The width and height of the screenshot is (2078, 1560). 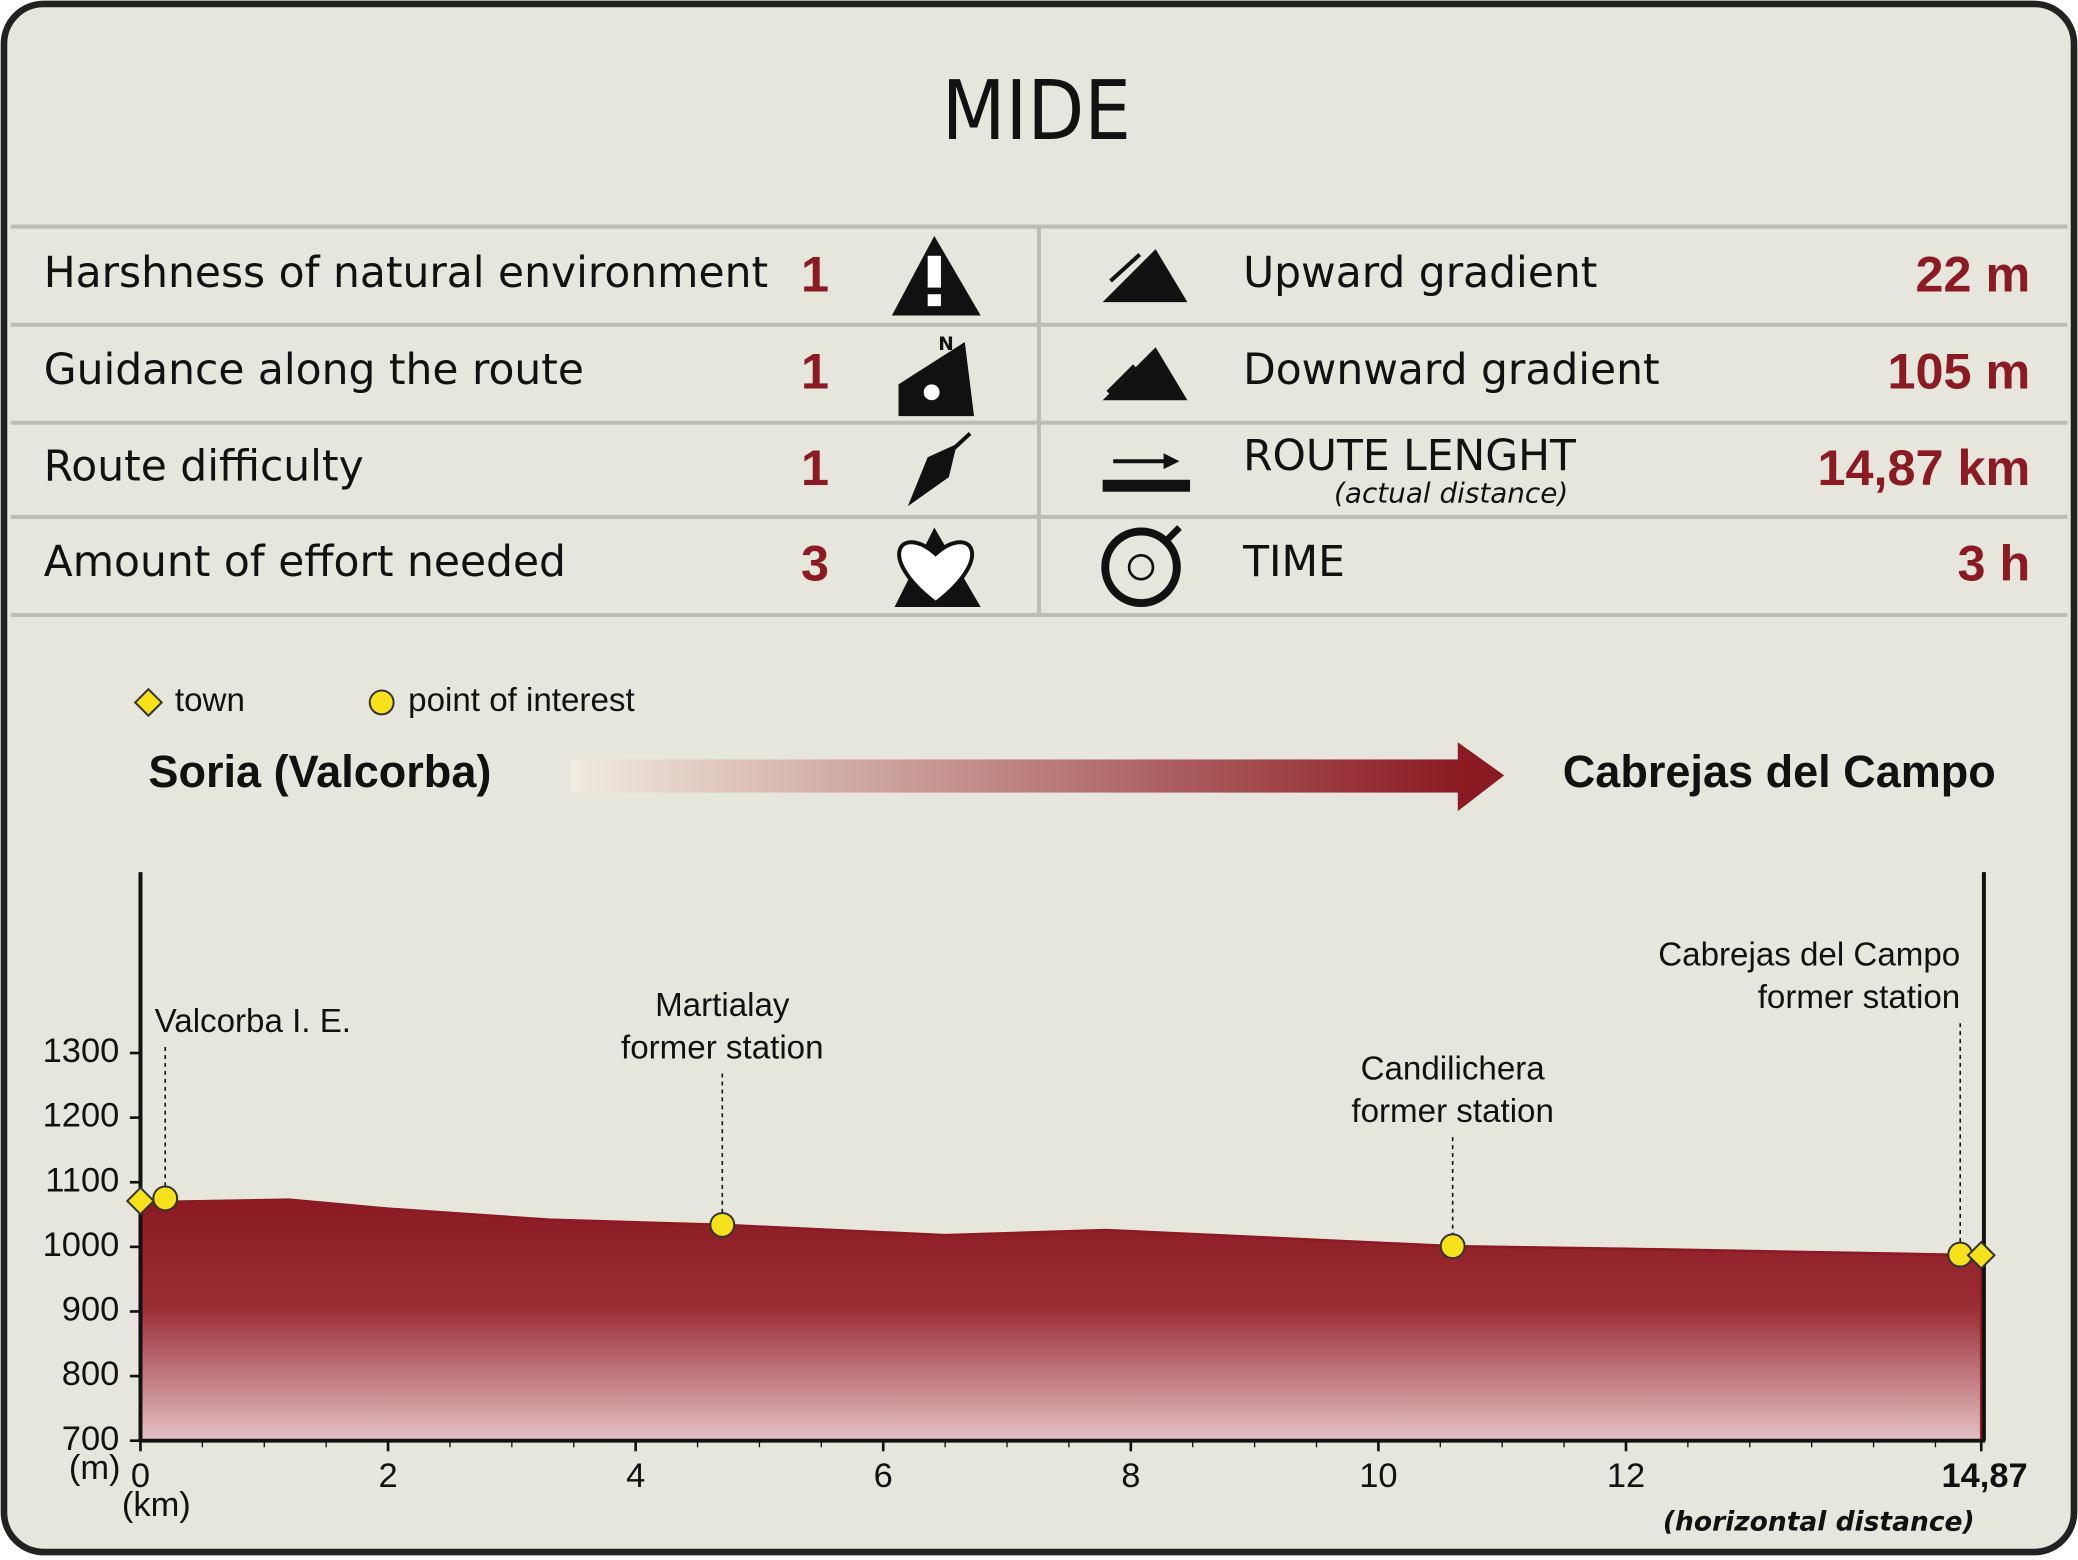 What do you see at coordinates (140, 1476) in the screenshot?
I see `x-tick-label: 0` at bounding box center [140, 1476].